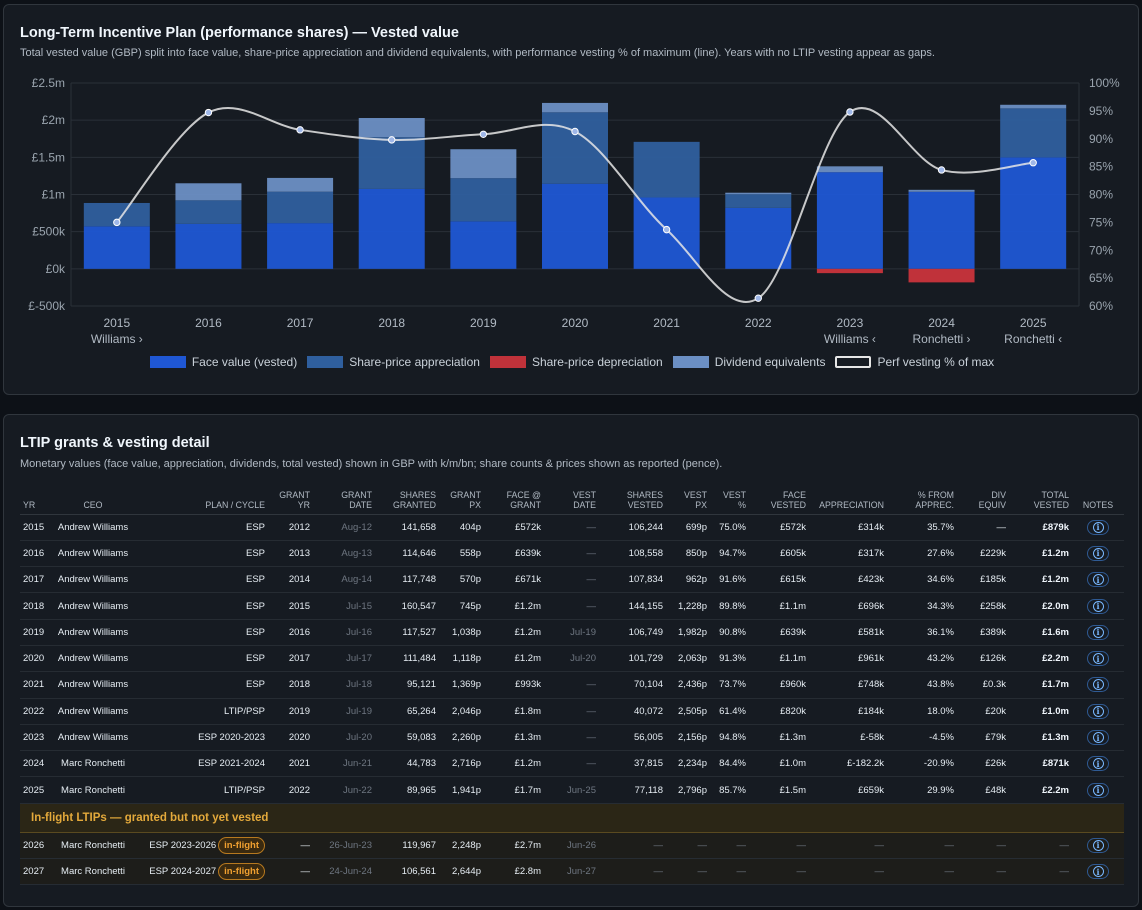 The width and height of the screenshot is (1142, 910). What do you see at coordinates (514, 501) in the screenshot?
I see `column-header: FACE @ GRANT` at bounding box center [514, 501].